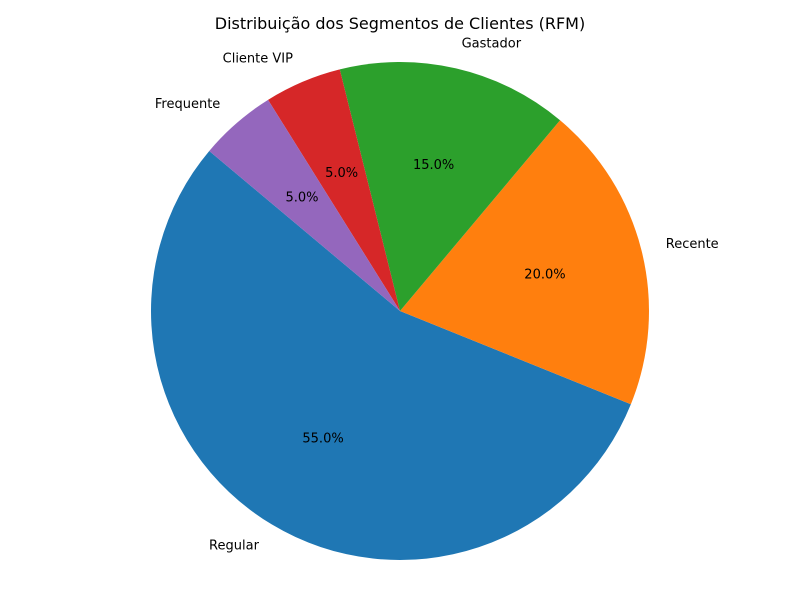 This screenshot has height=600, width=800. I want to click on slice-label-gastador: Gastador, so click(492, 44).